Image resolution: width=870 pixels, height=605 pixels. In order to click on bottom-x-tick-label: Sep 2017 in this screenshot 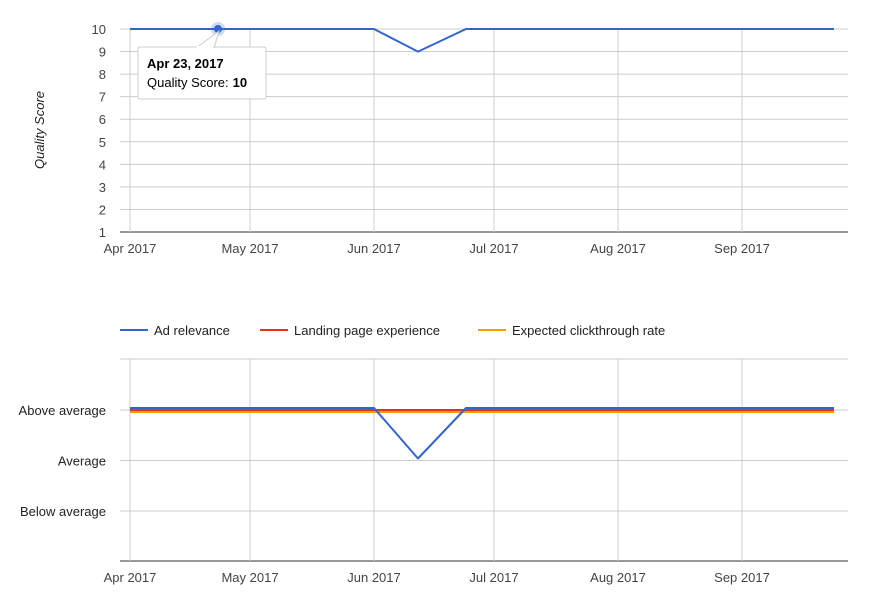, I will do `click(742, 577)`.